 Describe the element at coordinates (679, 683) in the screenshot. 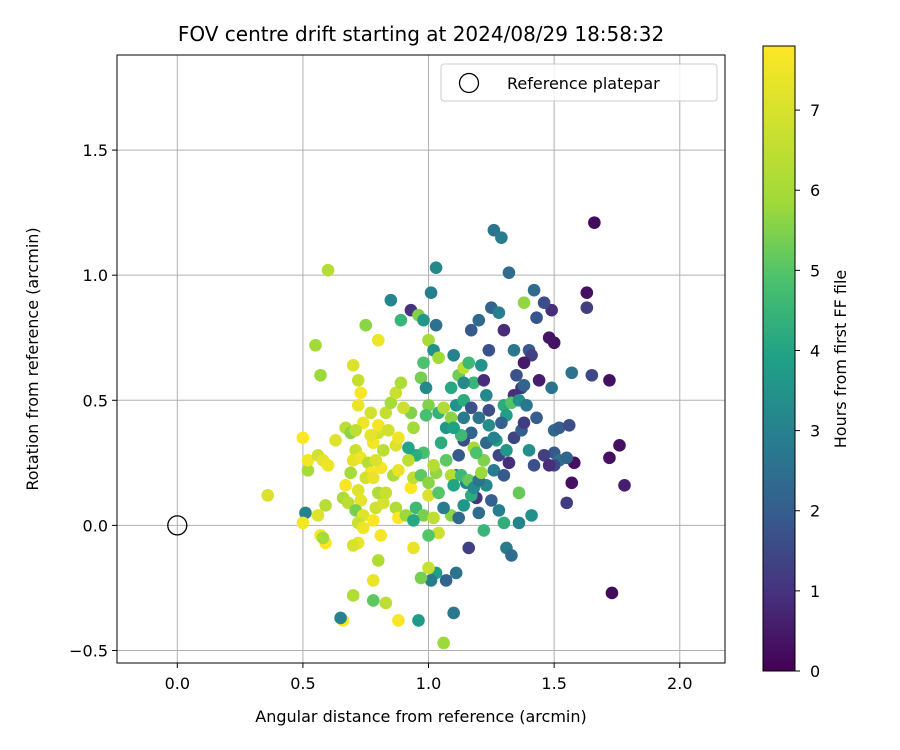

I see `x-tick-label: 2.0` at that location.